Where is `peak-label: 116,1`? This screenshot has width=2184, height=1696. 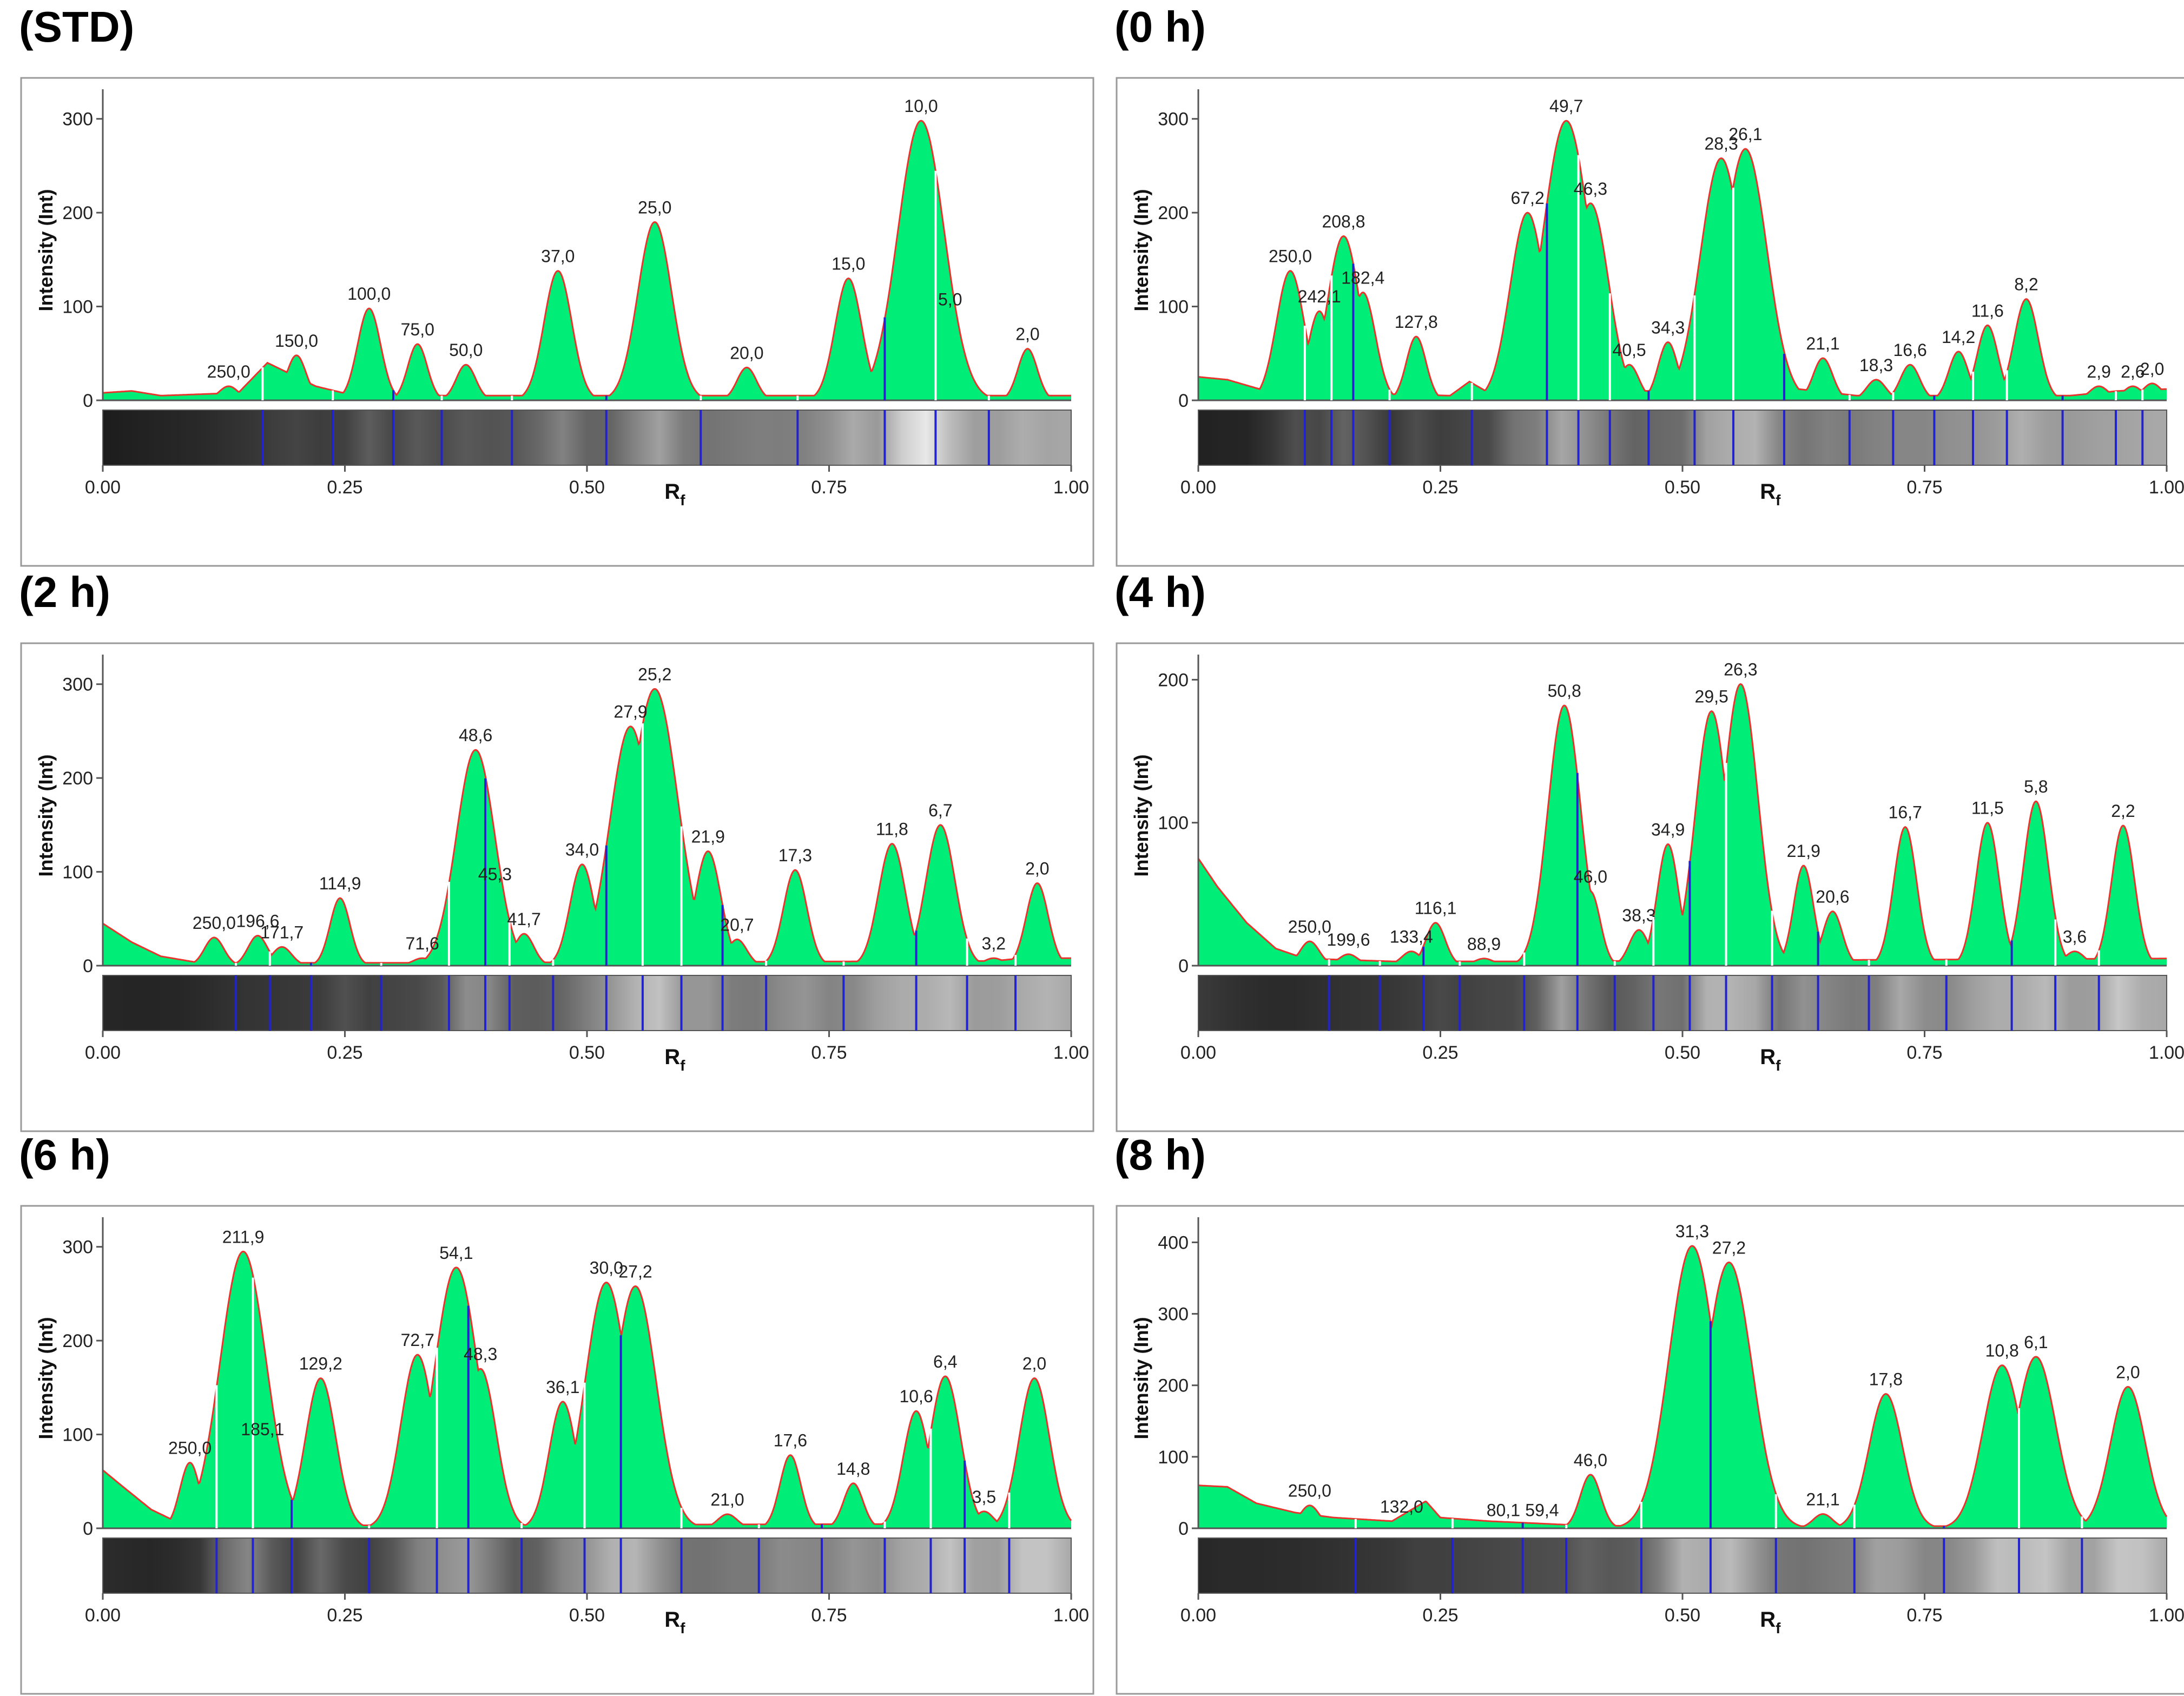 peak-label: 116,1 is located at coordinates (1436, 908).